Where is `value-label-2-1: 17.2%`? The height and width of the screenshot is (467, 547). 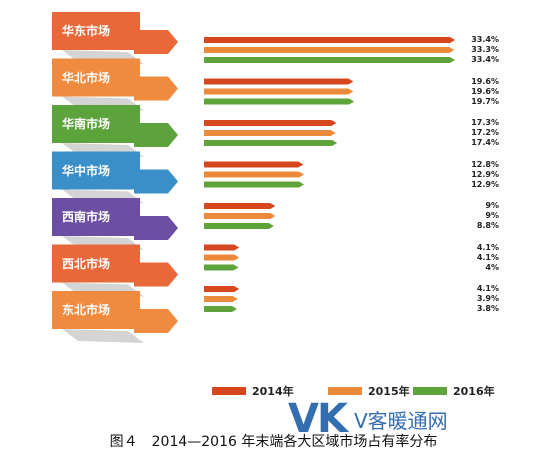
value-label-2-1: 17.2% is located at coordinates (485, 132).